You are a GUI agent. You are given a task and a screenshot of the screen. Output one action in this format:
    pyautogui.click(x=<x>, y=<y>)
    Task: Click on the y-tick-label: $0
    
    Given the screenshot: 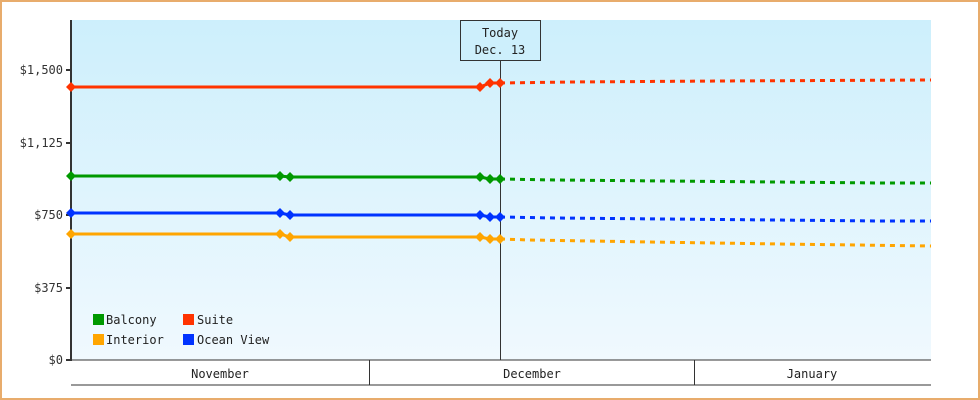 What is the action you would take?
    pyautogui.click(x=56, y=360)
    